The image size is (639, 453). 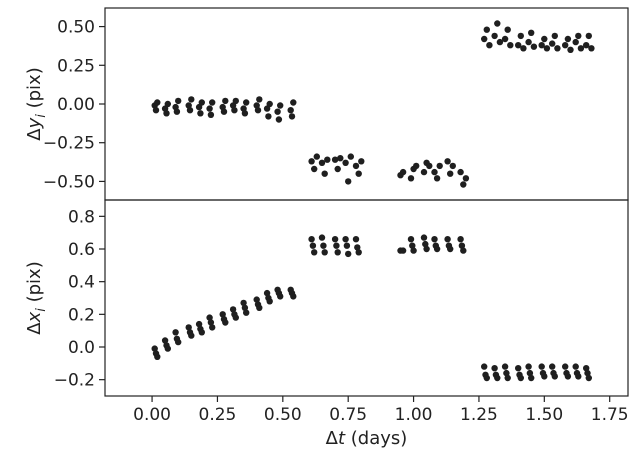 What do you see at coordinates (76, 28) in the screenshot?
I see `y-tick-label: 0.50` at bounding box center [76, 28].